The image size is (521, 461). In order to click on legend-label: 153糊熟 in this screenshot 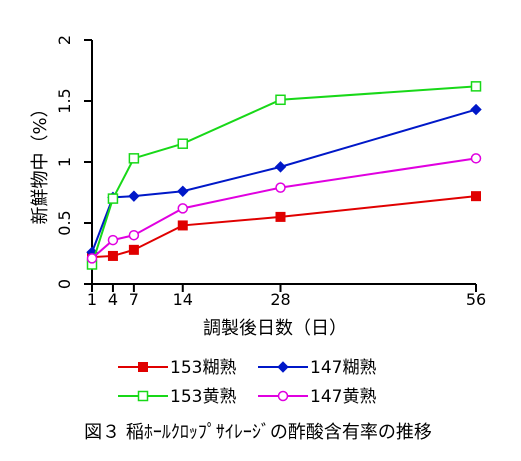, I will do `click(203, 367)`.